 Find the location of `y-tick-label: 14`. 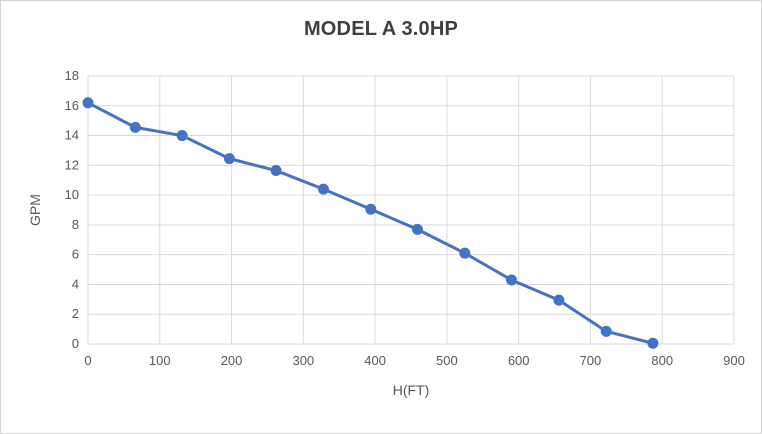

y-tick-label: 14 is located at coordinates (72, 135).